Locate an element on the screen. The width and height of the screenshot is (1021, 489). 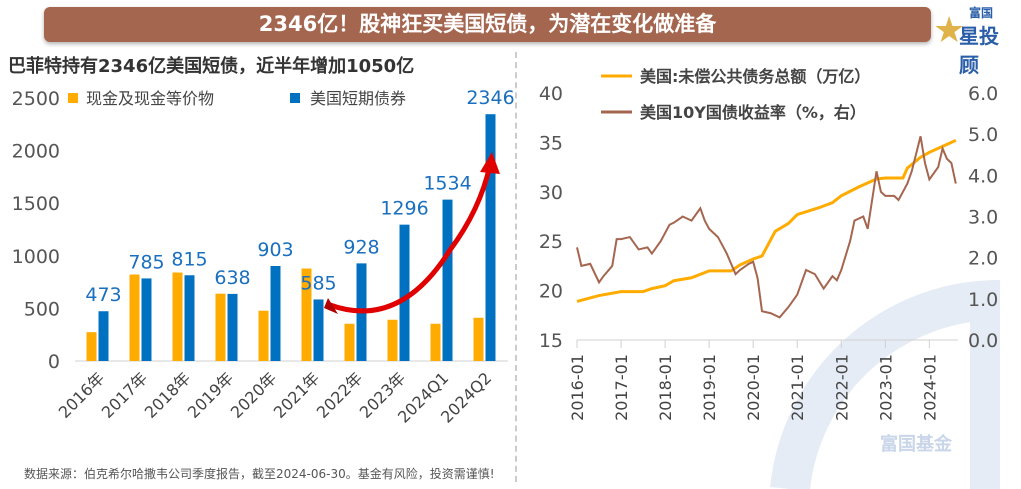
x-tick-label: 2018-01 is located at coordinates (665, 387).